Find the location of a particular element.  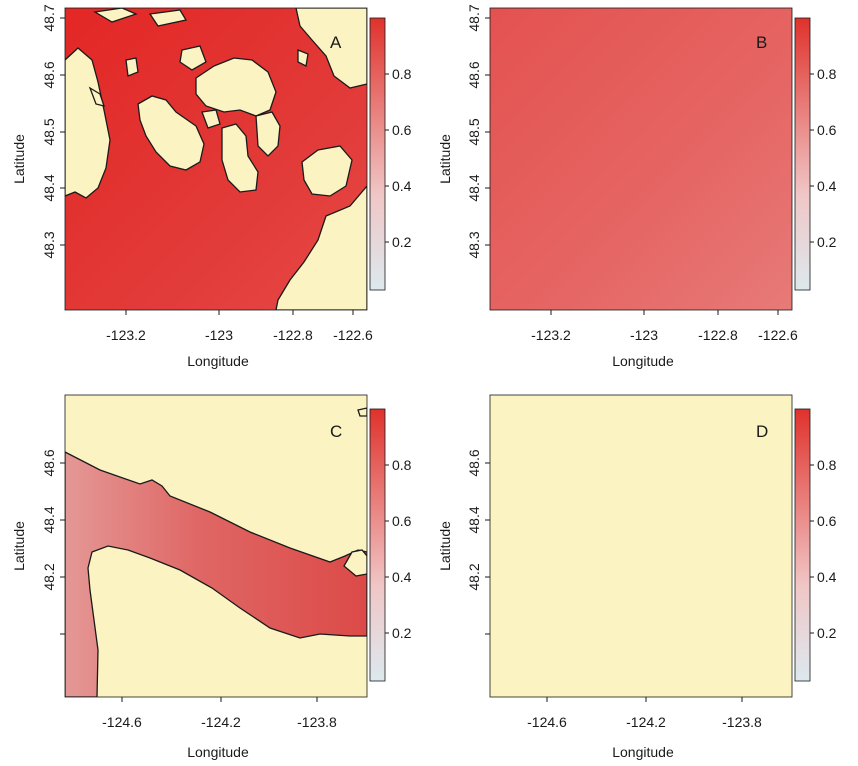

land-islet-ne is located at coordinates (362, 412).